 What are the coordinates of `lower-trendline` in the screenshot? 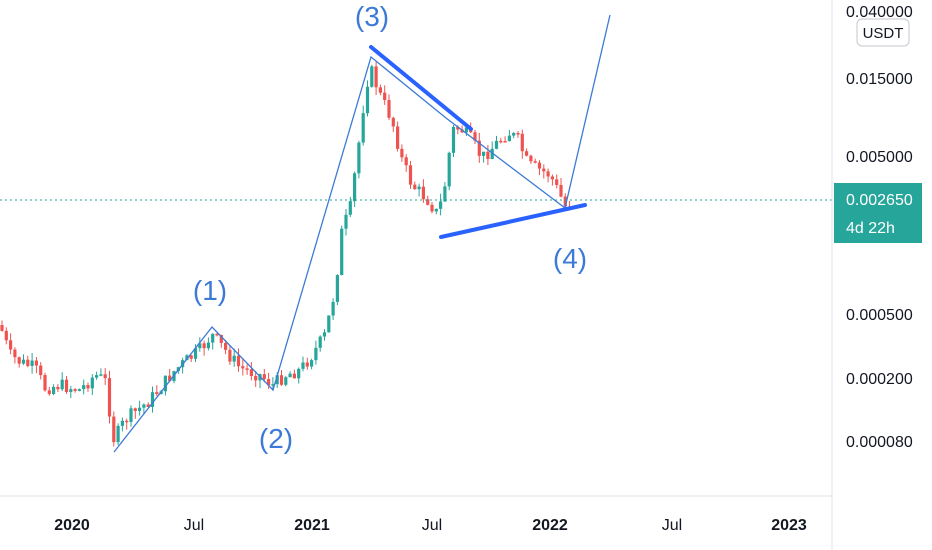 It's located at (513, 221).